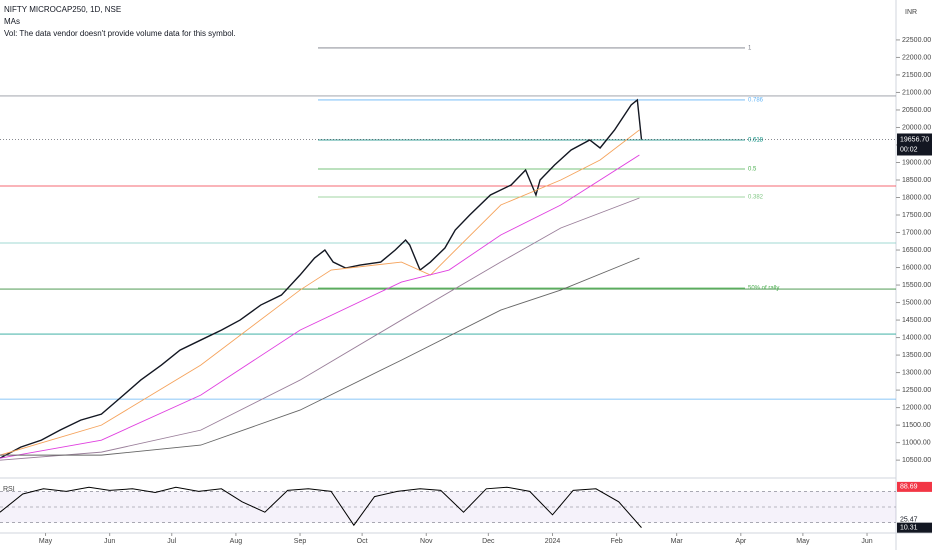  What do you see at coordinates (300, 541) in the screenshot?
I see `x-tick-label: Sep` at bounding box center [300, 541].